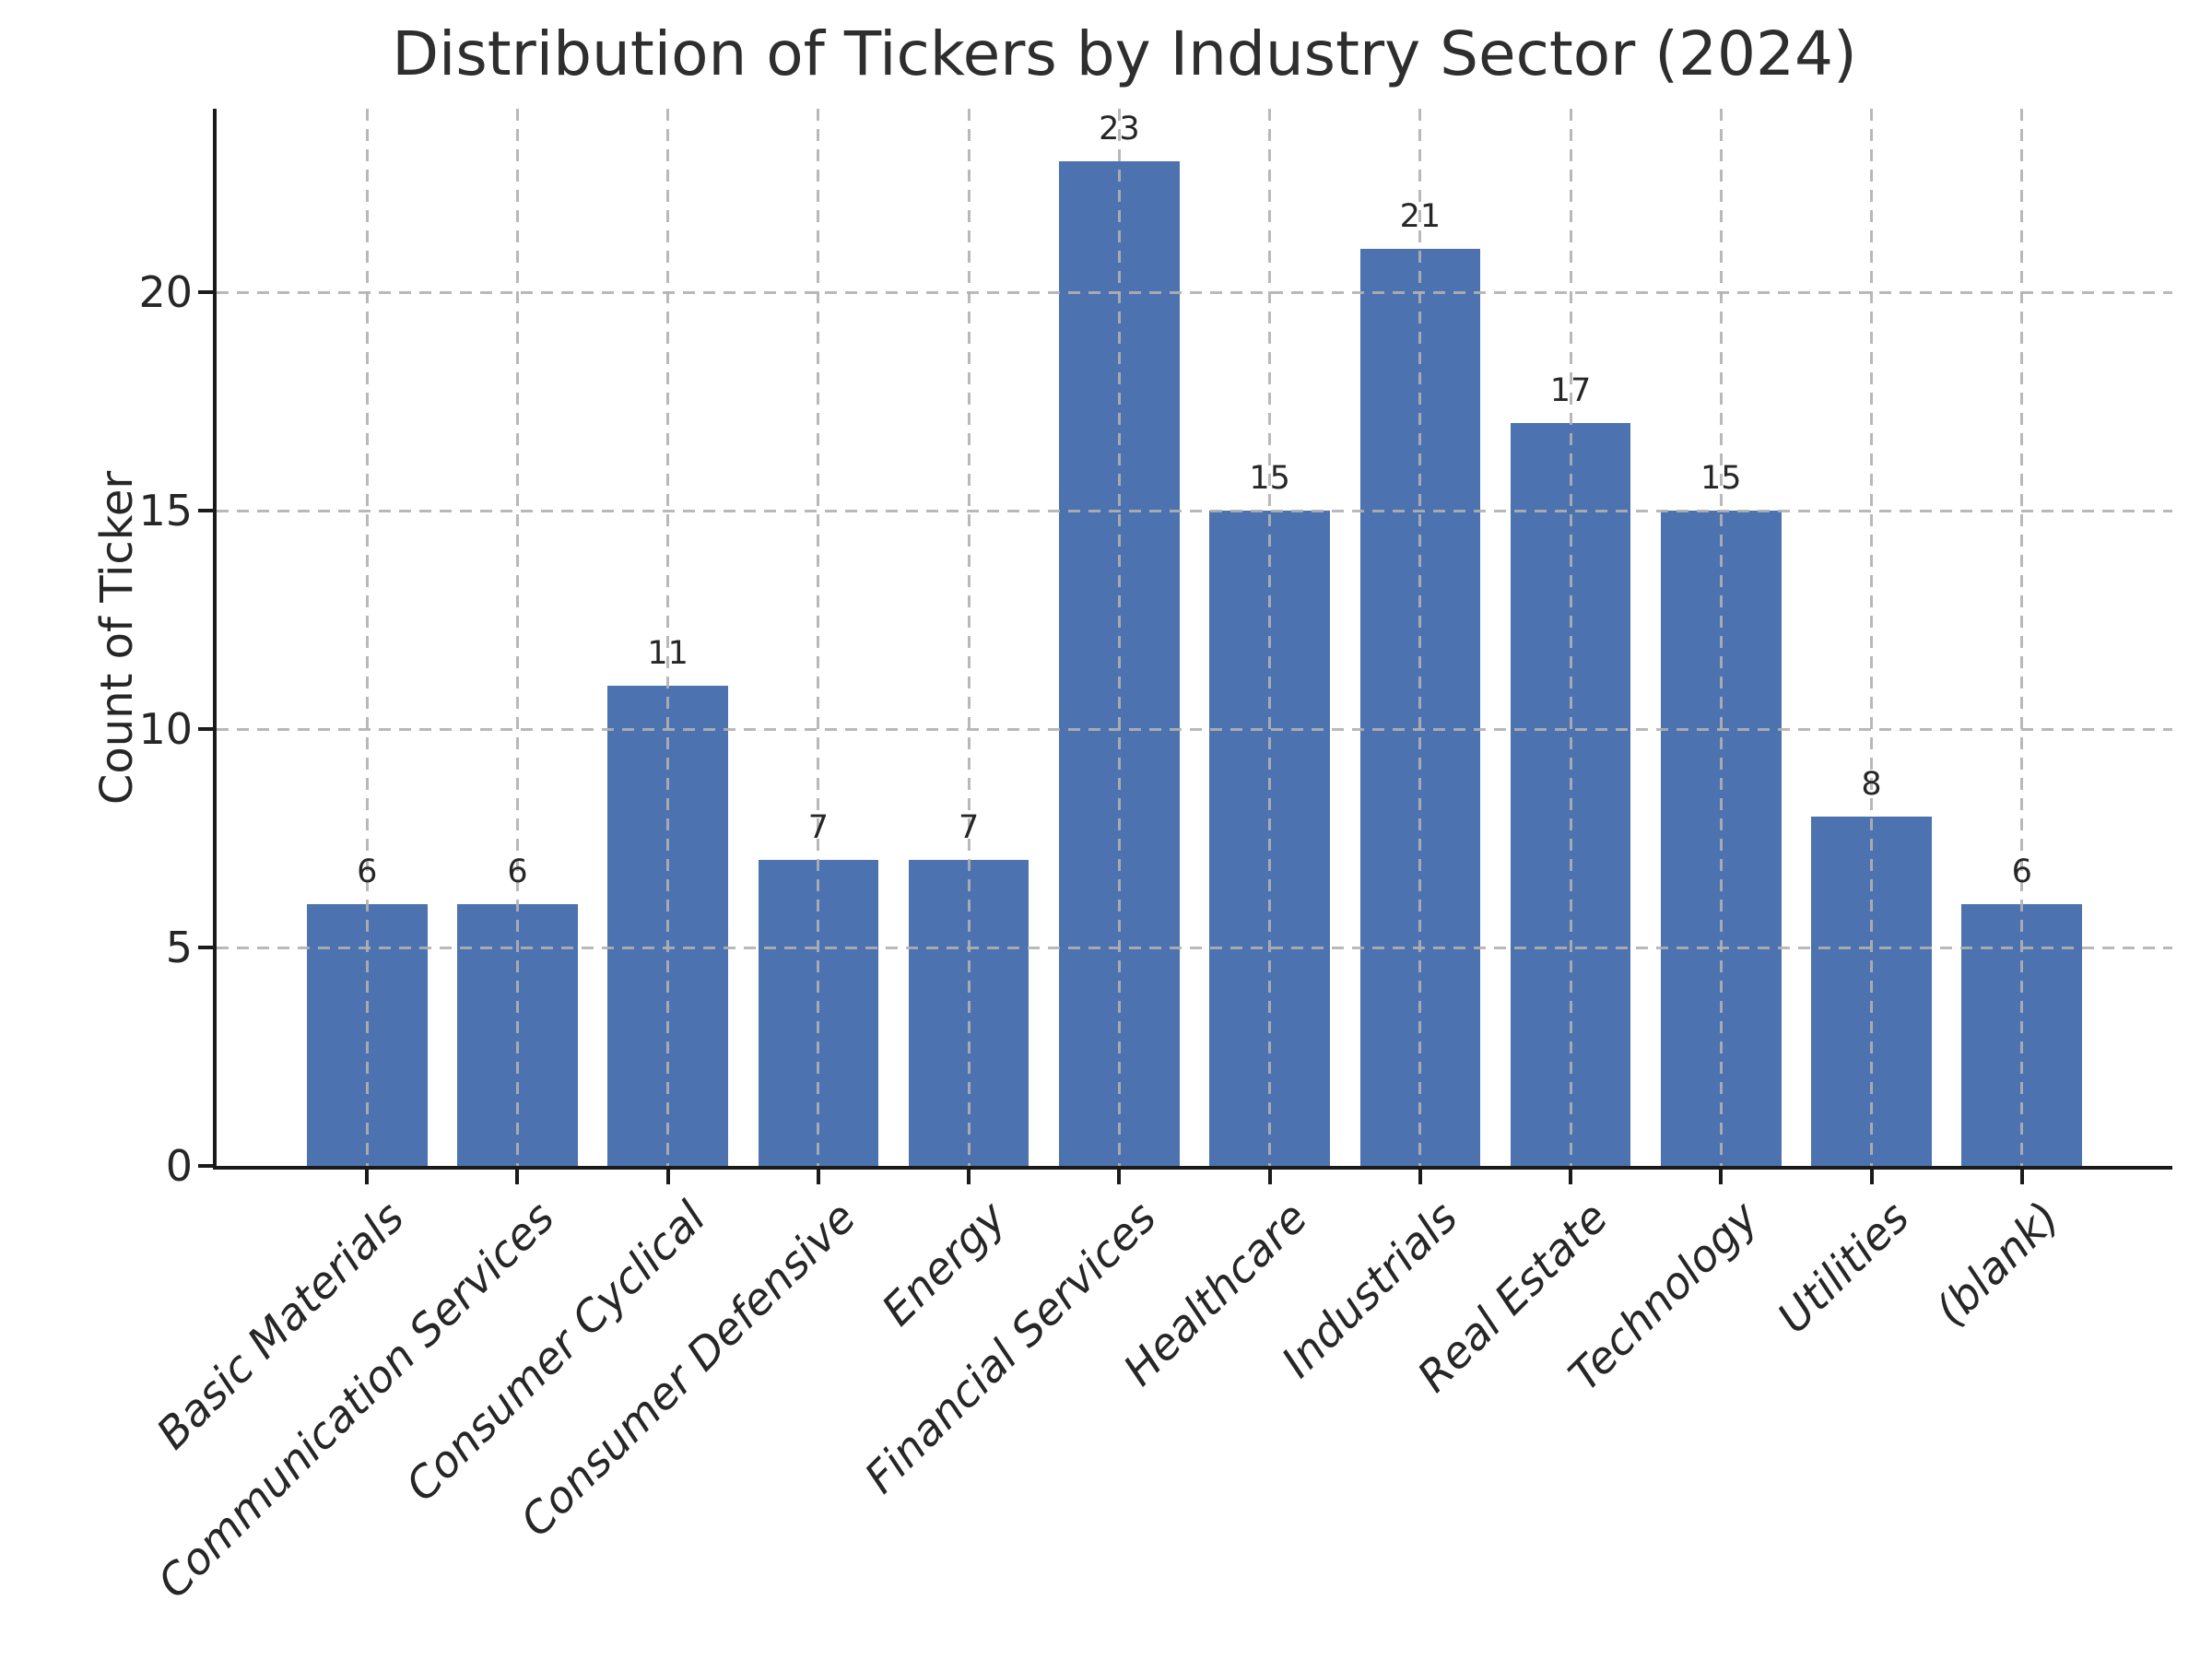  I want to click on y-tick-label: 0, so click(179, 1166).